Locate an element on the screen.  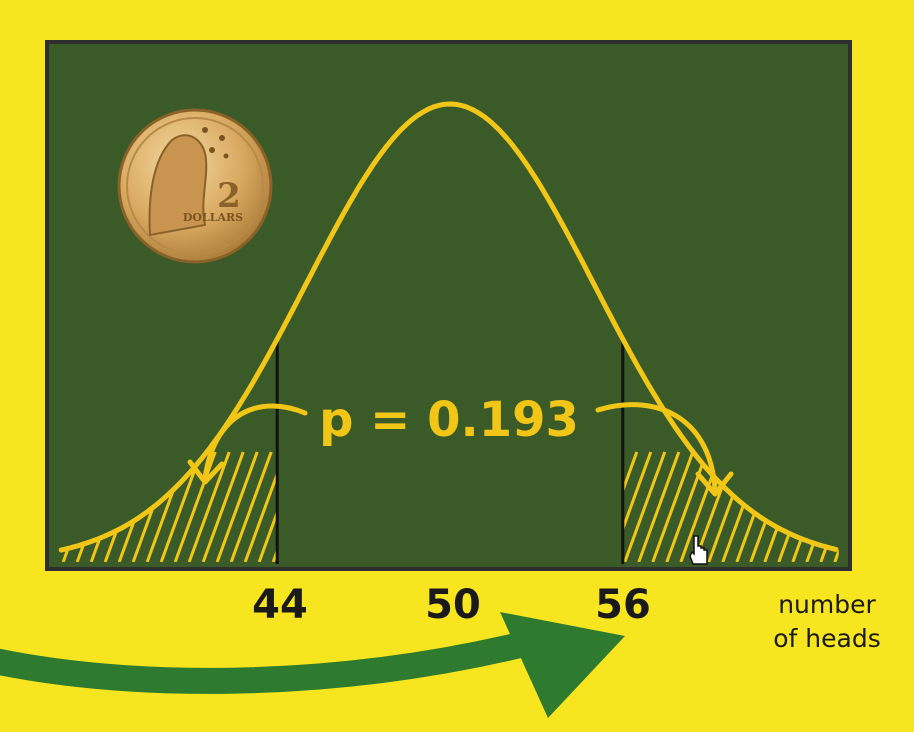
x-axis-label: number of heads is located at coordinates (827, 622).